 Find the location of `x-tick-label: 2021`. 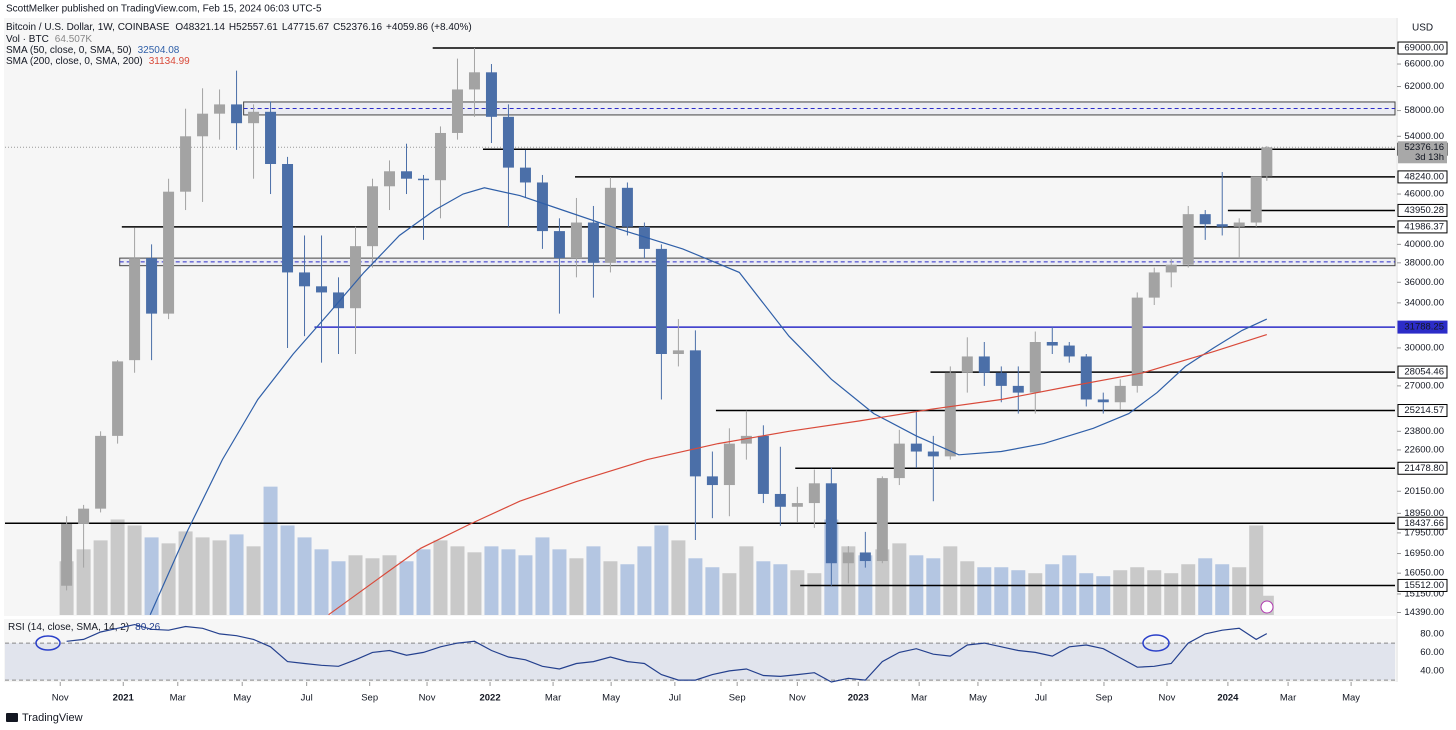

x-tick-label: 2021 is located at coordinates (124, 698).